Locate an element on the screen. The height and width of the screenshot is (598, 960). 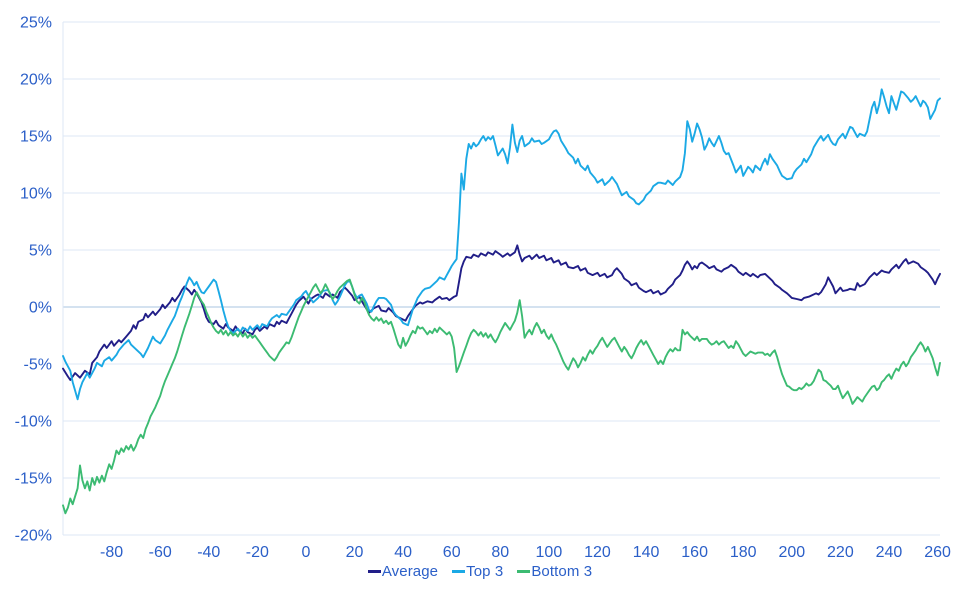
x-tick-label: 100 is located at coordinates (549, 552).